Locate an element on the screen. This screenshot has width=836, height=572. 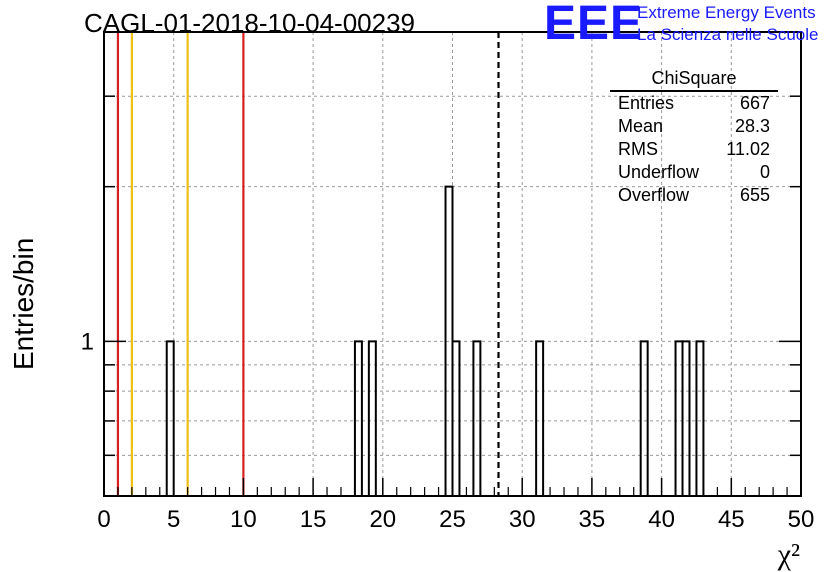
stats-row-underflow: Underflow 0 is located at coordinates (693, 172).